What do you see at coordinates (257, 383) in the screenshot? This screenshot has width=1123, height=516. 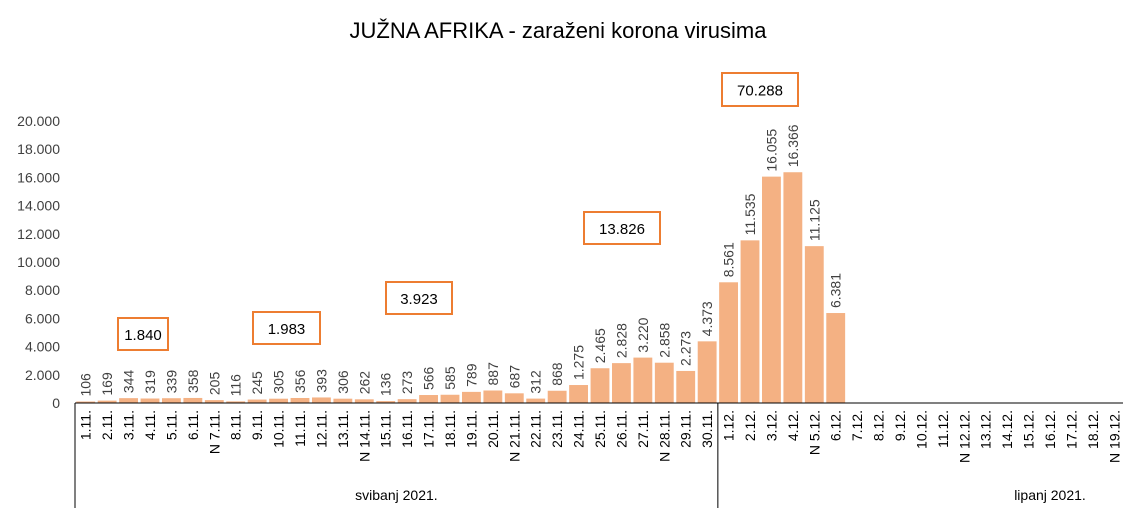 I see `data-label: 245` at bounding box center [257, 383].